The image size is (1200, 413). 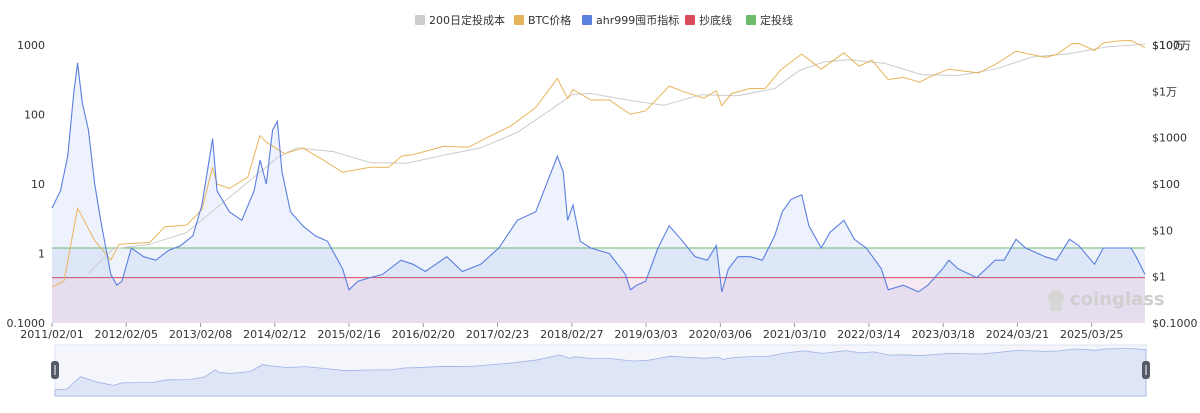 What do you see at coordinates (51, 334) in the screenshot?
I see `x-tick-label: 2011/02/01` at bounding box center [51, 334].